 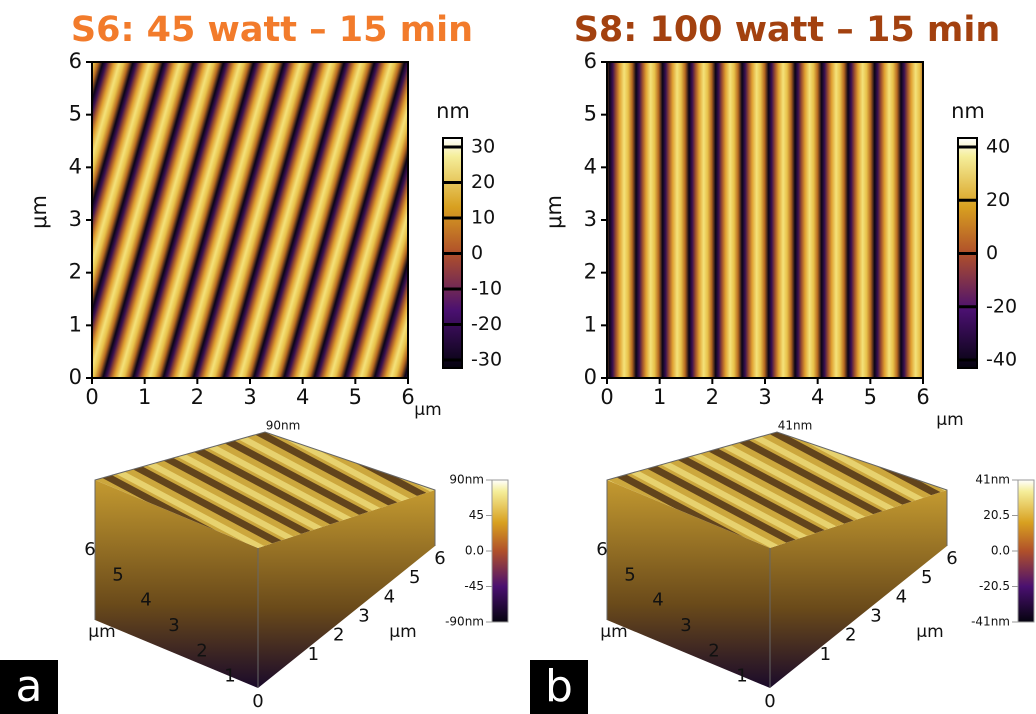 What do you see at coordinates (486, 360) in the screenshot?
I see `colorbar-tick-label: -30` at bounding box center [486, 360].